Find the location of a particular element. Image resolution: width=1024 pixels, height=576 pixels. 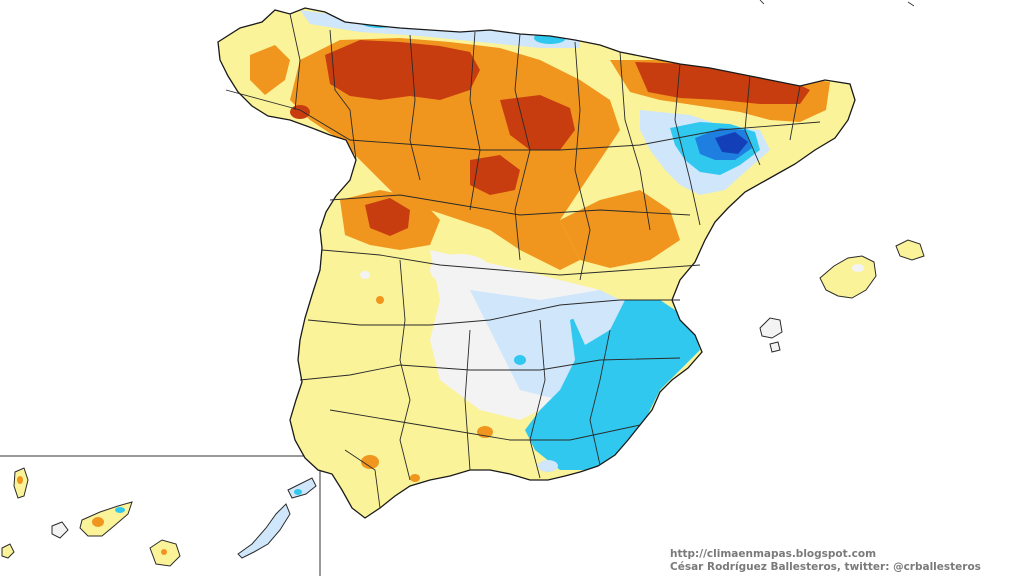

island-ibiza is located at coordinates (771, 328).